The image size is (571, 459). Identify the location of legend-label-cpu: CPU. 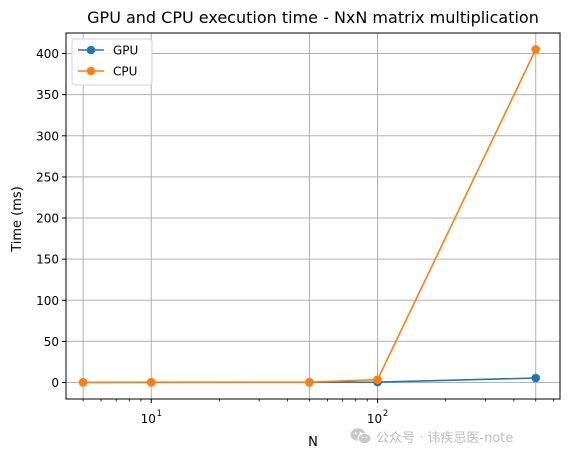
(125, 72).